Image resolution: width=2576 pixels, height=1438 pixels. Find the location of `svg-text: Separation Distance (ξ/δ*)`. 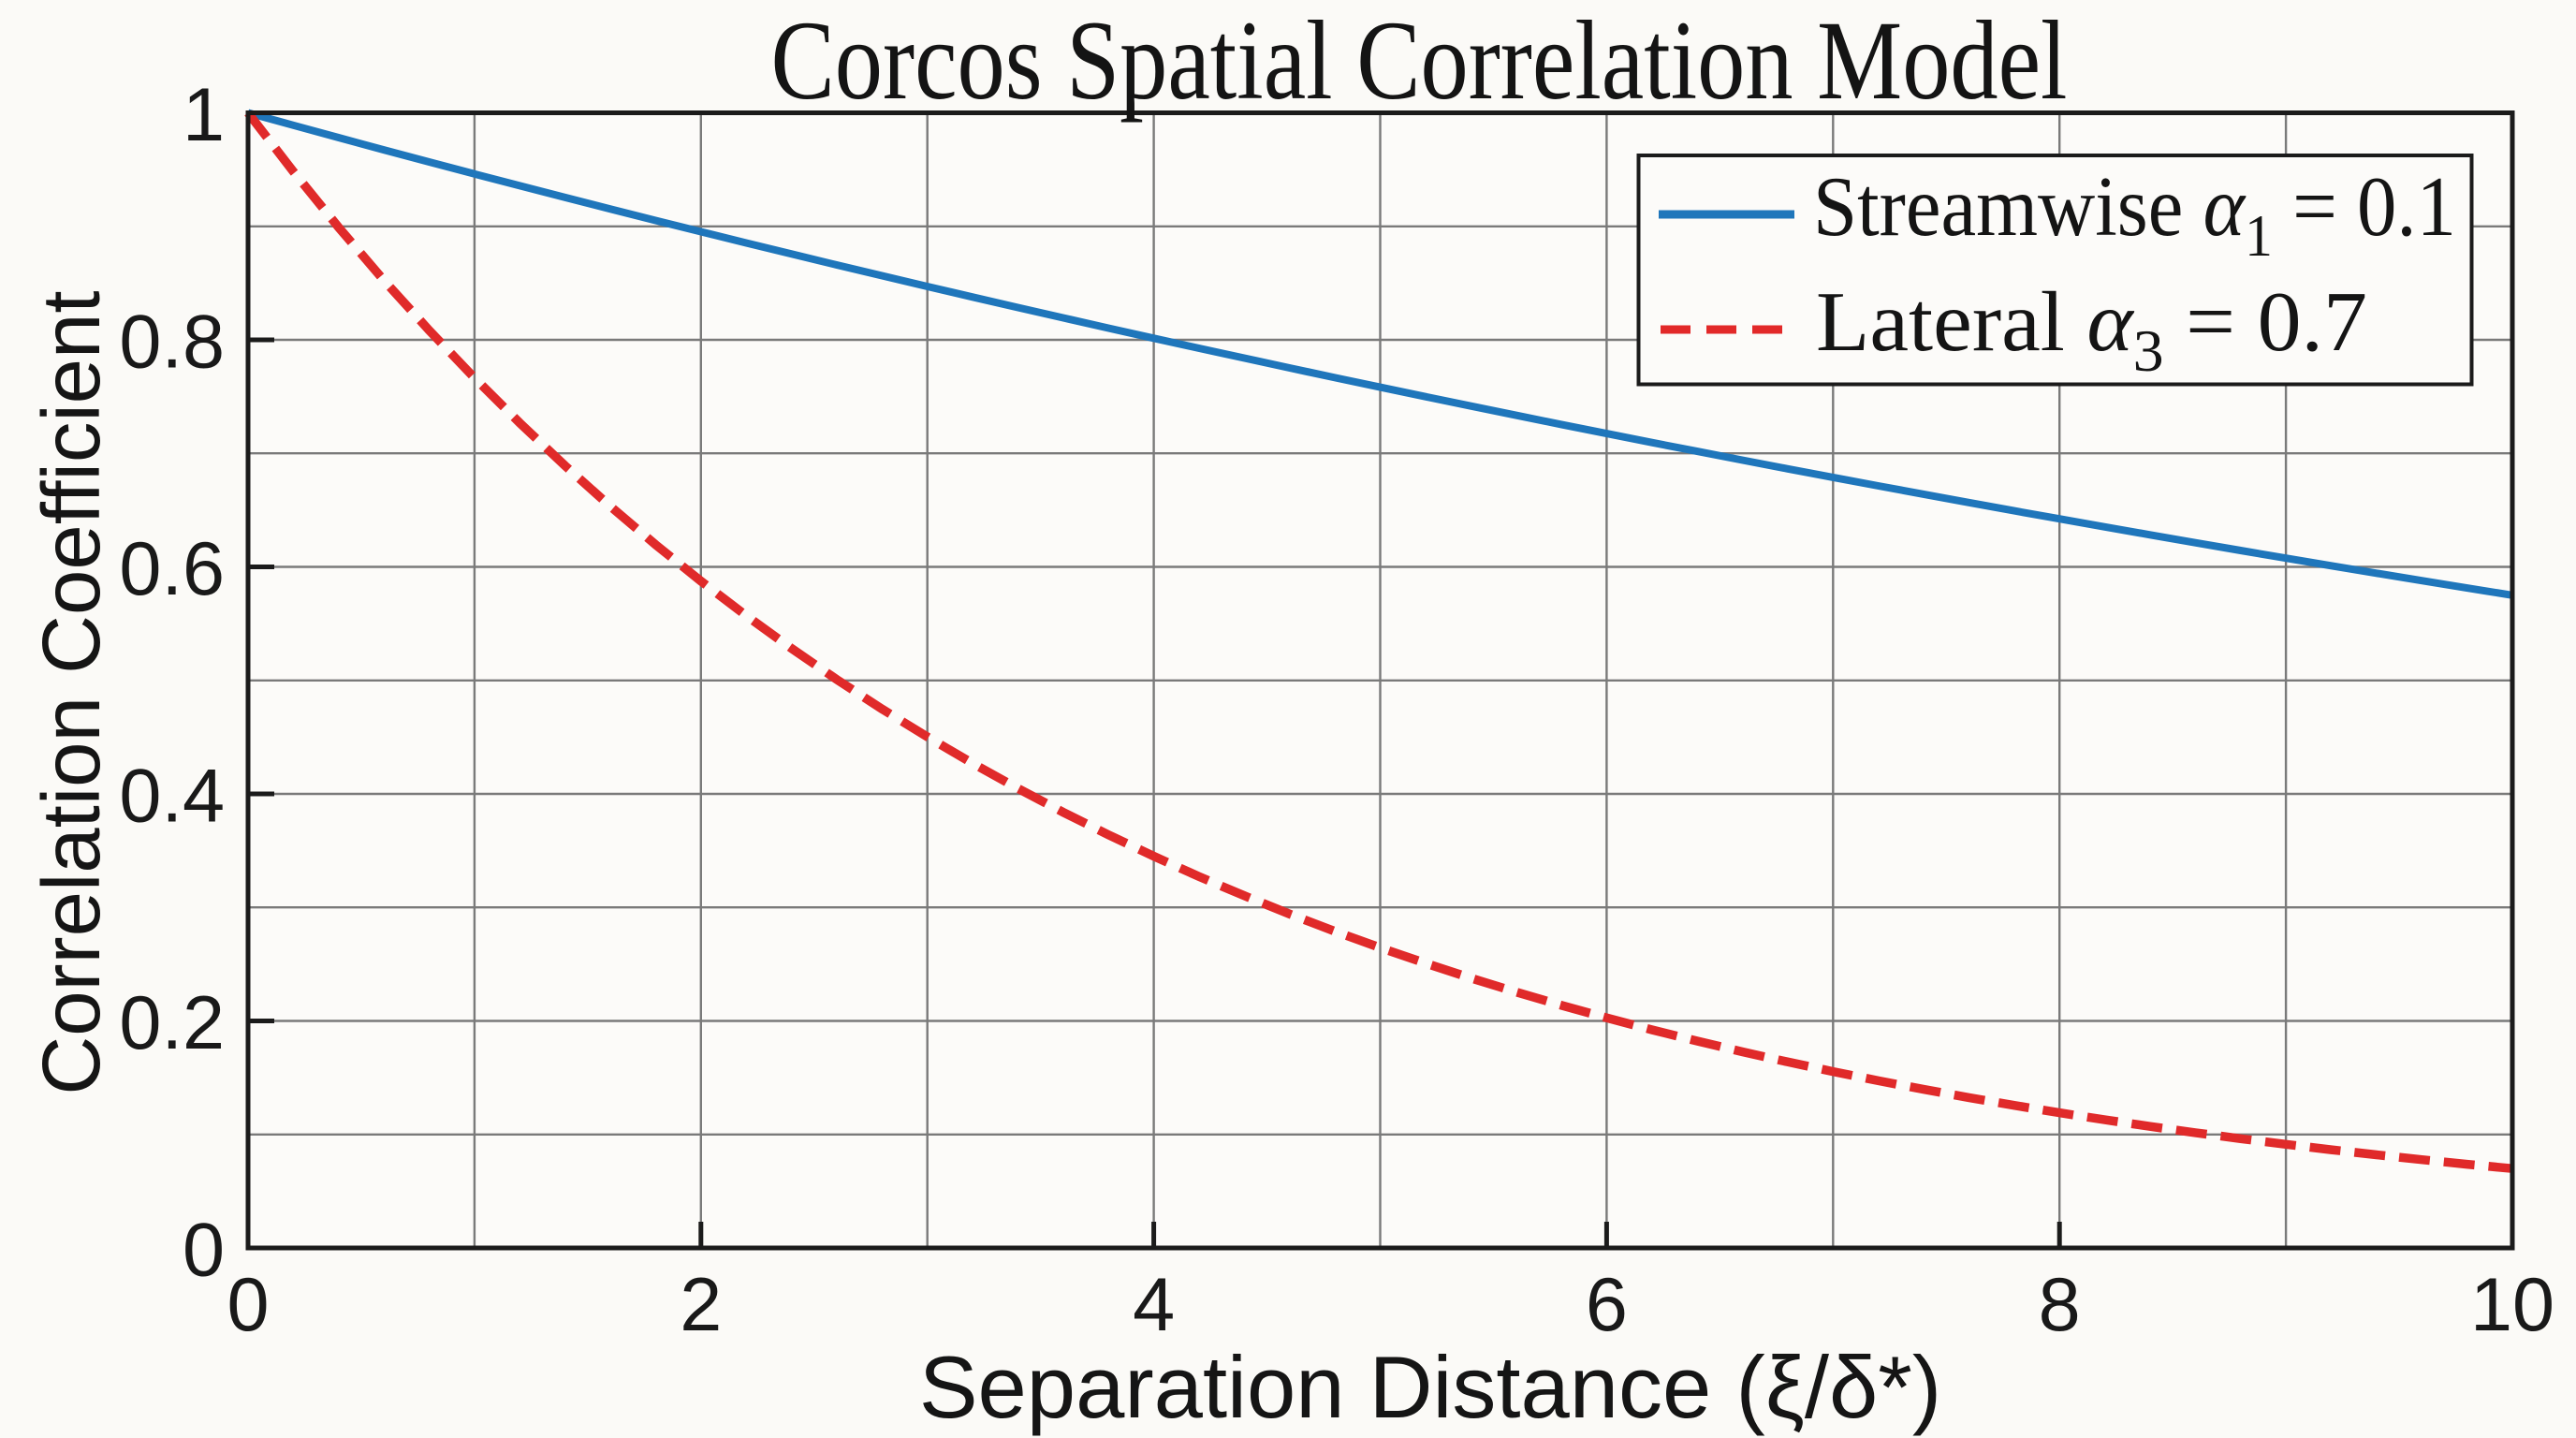

svg-text: Separation Distance (ξ/δ*) is located at coordinates (1430, 1387).